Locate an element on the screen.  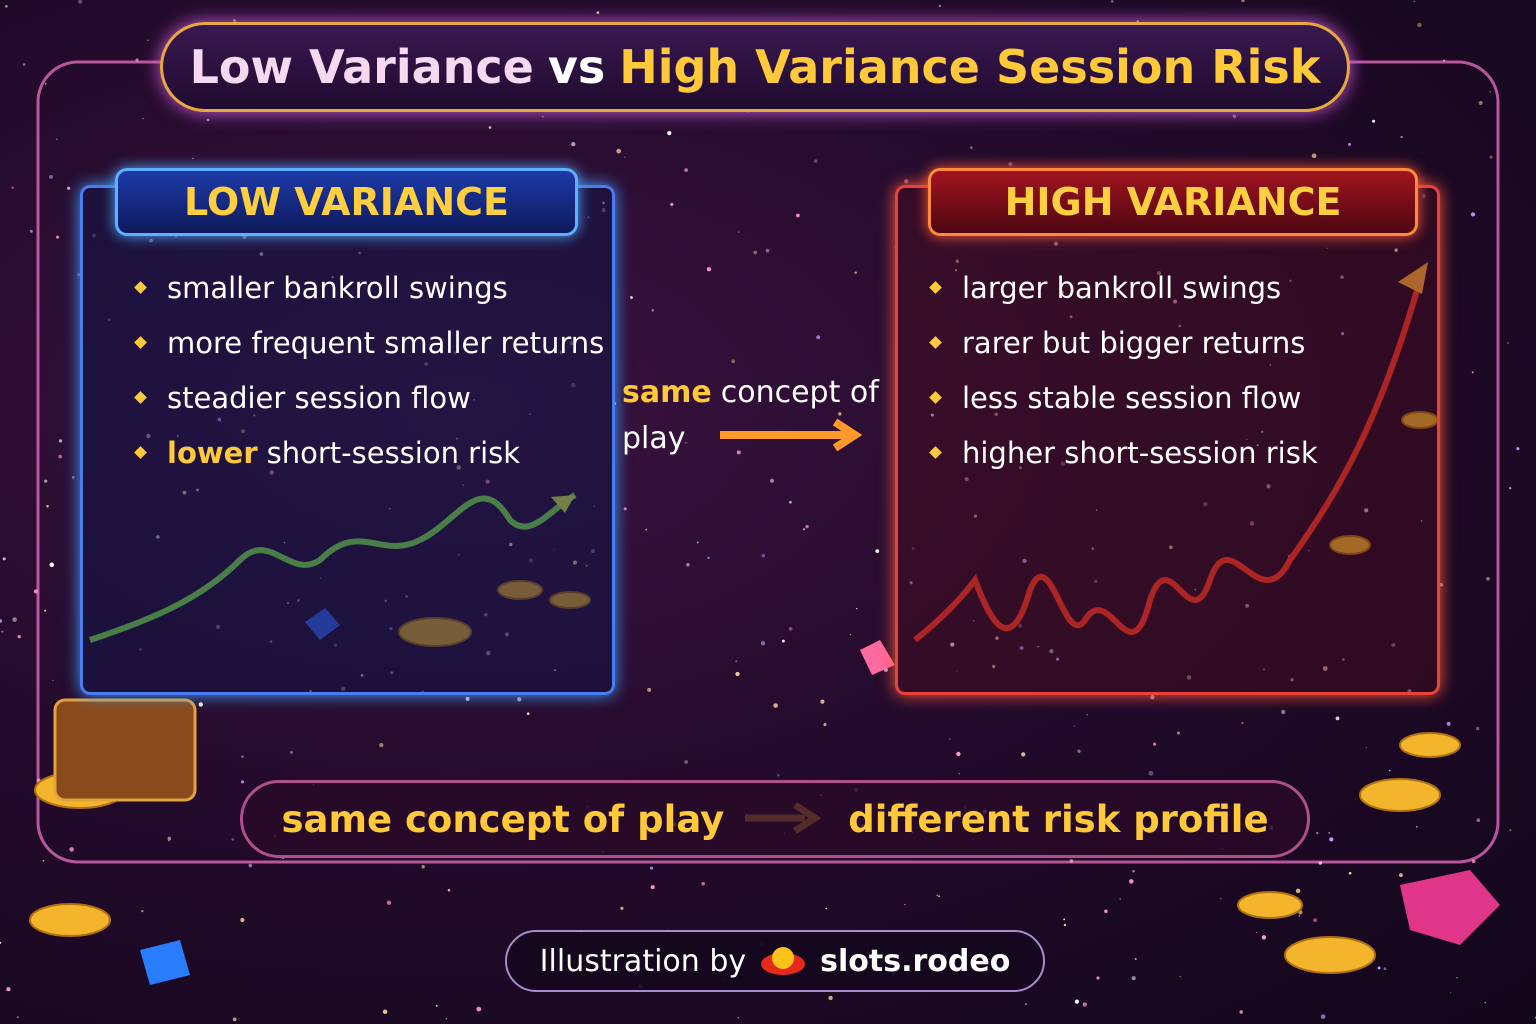
item-text: steadier session flow is located at coordinates (319, 397).